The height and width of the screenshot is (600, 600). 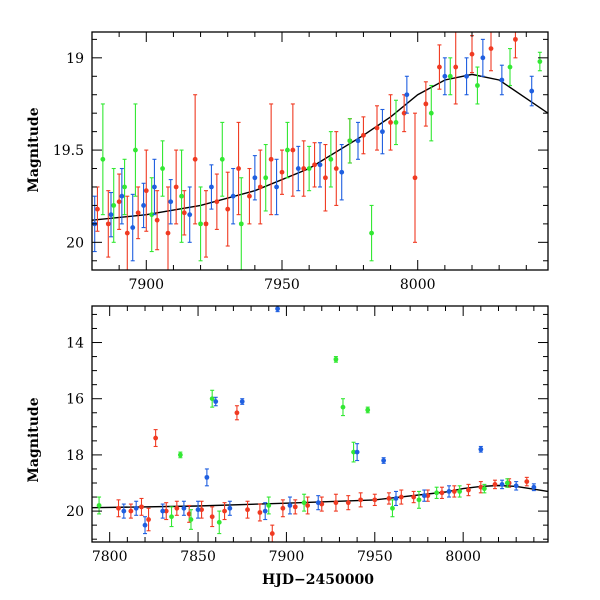 What do you see at coordinates (68, 151) in the screenshot?
I see `top-y-tick-label: 19.5` at bounding box center [68, 151].